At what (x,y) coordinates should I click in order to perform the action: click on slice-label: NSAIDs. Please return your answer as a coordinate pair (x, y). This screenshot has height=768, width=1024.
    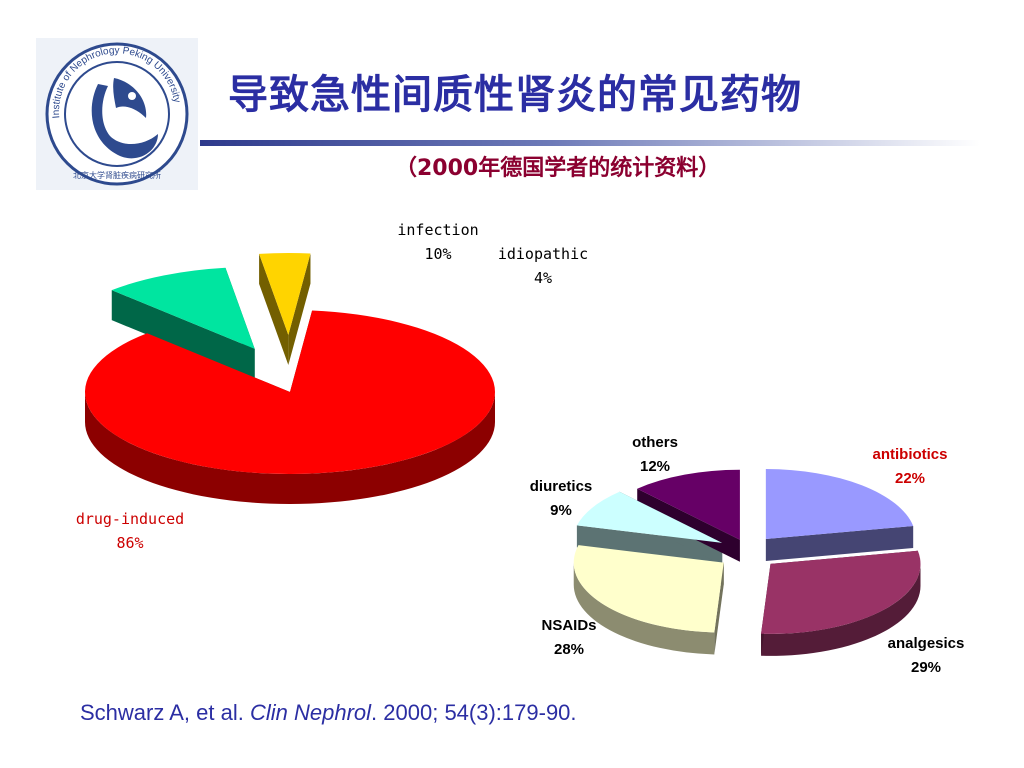
    Looking at the image, I should click on (568, 625).